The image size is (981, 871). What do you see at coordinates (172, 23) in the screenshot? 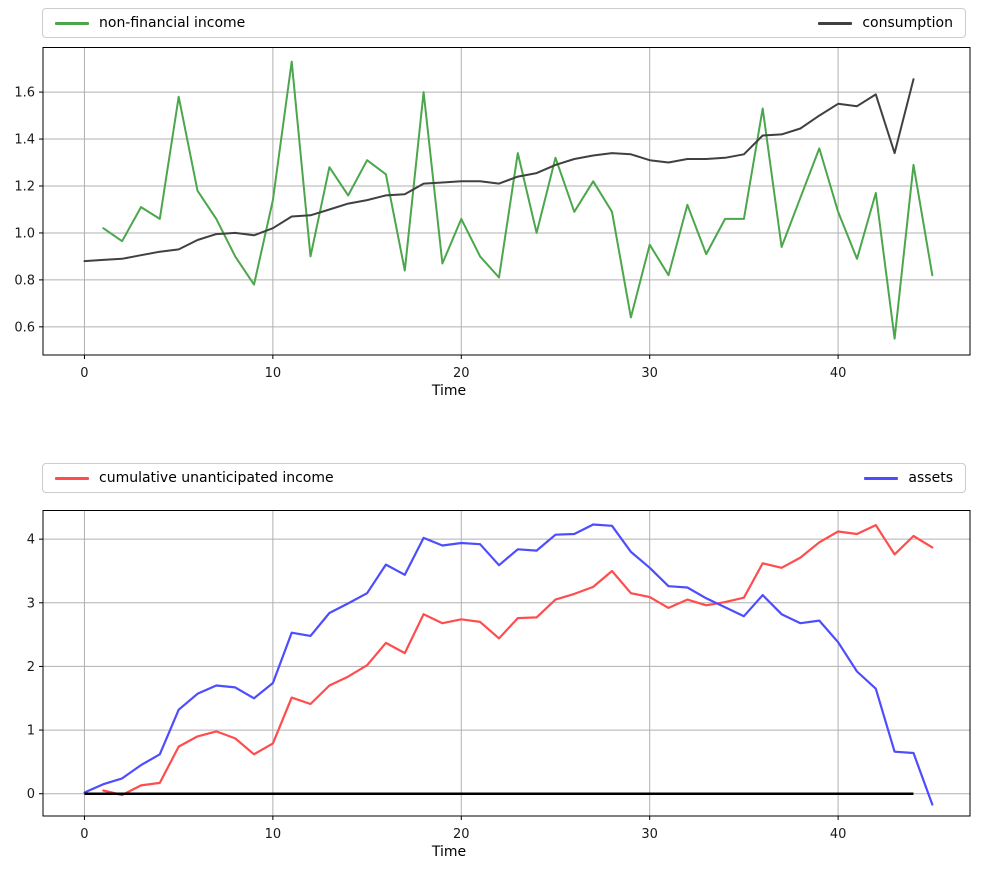
I see `legend-label: non-financial income` at bounding box center [172, 23].